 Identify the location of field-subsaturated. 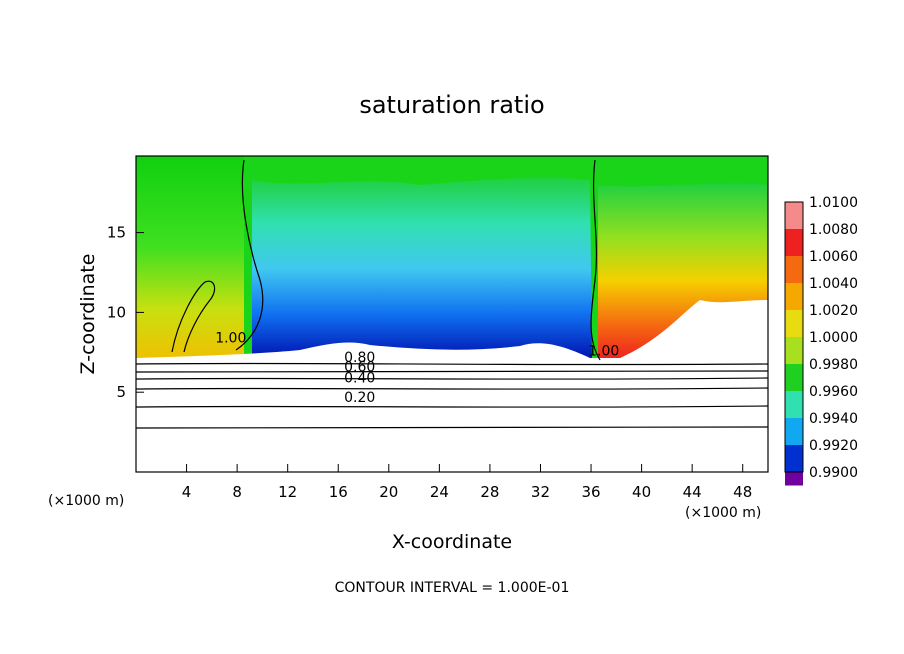
(422, 268).